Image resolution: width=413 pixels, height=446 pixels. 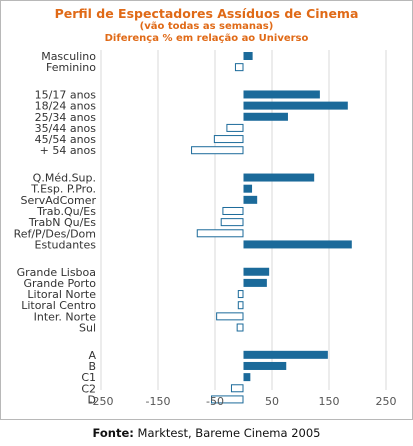 I want to click on category-label: A, so click(x=92, y=355).